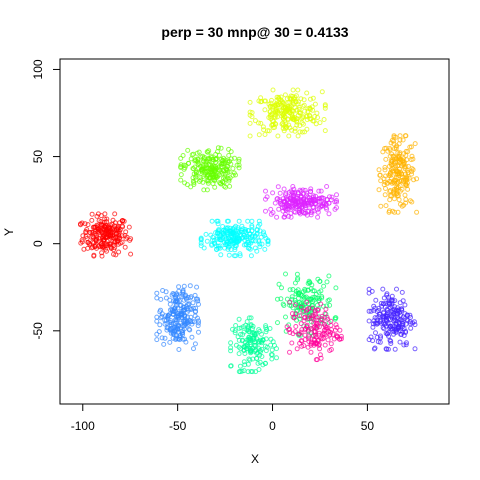 This screenshot has height=480, width=480. Describe the element at coordinates (45, 199) in the screenshot. I see `y-axis: -50 0 50 100` at that location.